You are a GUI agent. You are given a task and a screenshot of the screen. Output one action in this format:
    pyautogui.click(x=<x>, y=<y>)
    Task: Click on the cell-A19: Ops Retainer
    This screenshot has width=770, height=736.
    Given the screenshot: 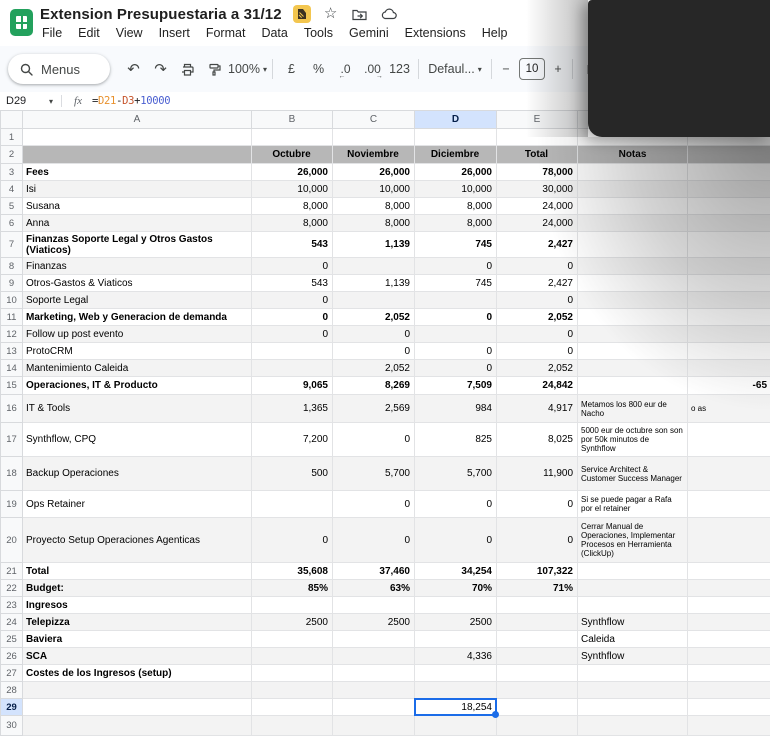 What is the action you would take?
    pyautogui.click(x=137, y=504)
    